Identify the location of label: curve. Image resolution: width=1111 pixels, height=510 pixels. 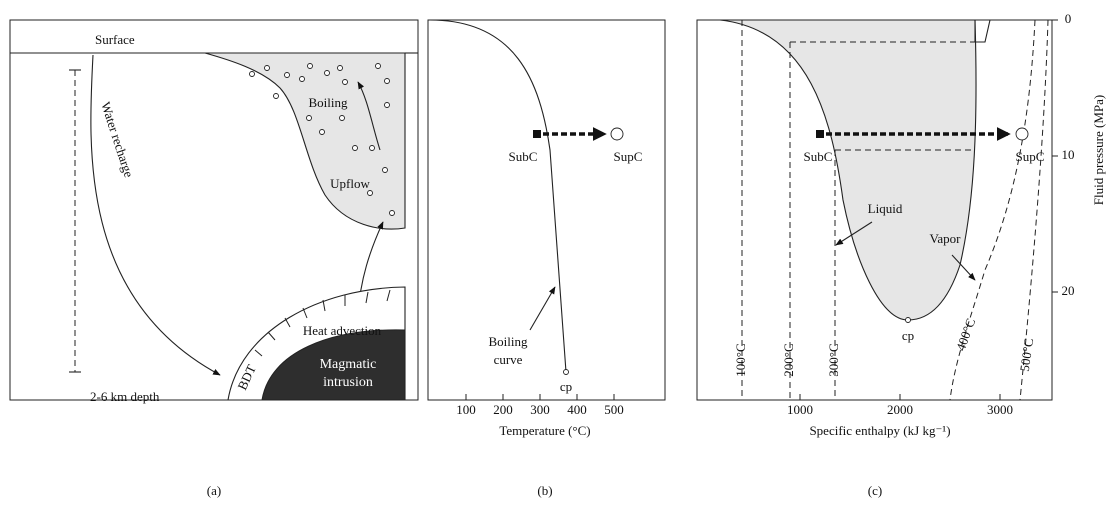
(508, 359).